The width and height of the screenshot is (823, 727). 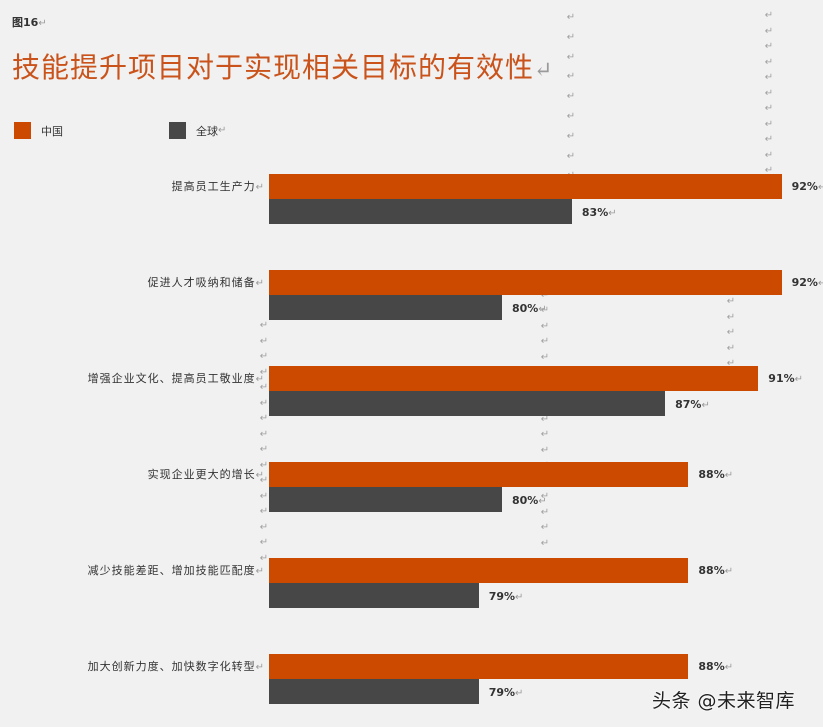 I want to click on category-label: 促进人才吸纳和储备↵, so click(x=206, y=282).